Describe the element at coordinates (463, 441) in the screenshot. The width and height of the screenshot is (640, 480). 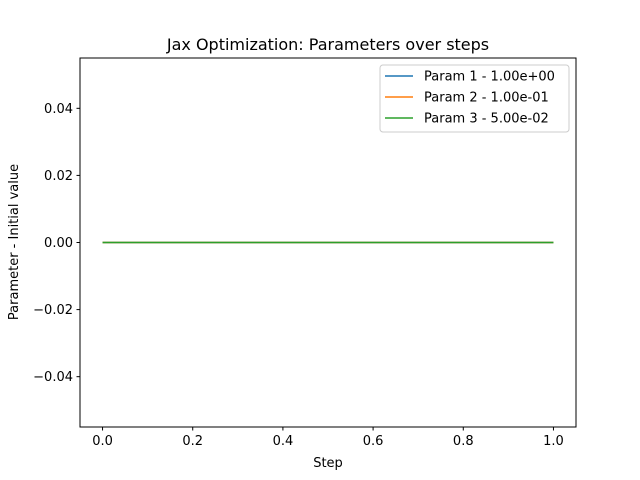
I see `x-tick-label: 0.8` at that location.